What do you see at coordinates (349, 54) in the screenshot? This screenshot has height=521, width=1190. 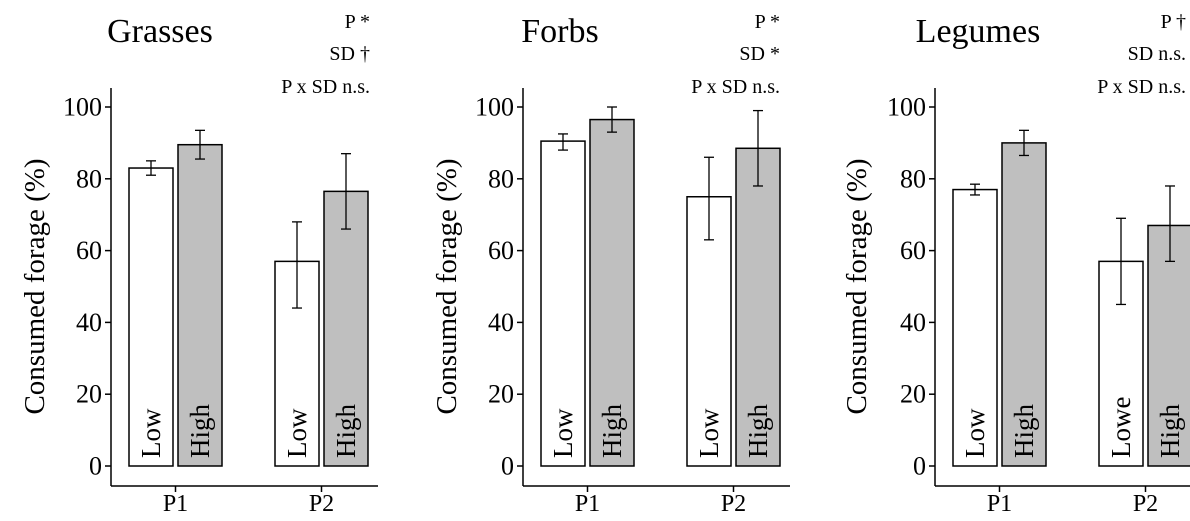 I see `significance-label: SD †` at bounding box center [349, 54].